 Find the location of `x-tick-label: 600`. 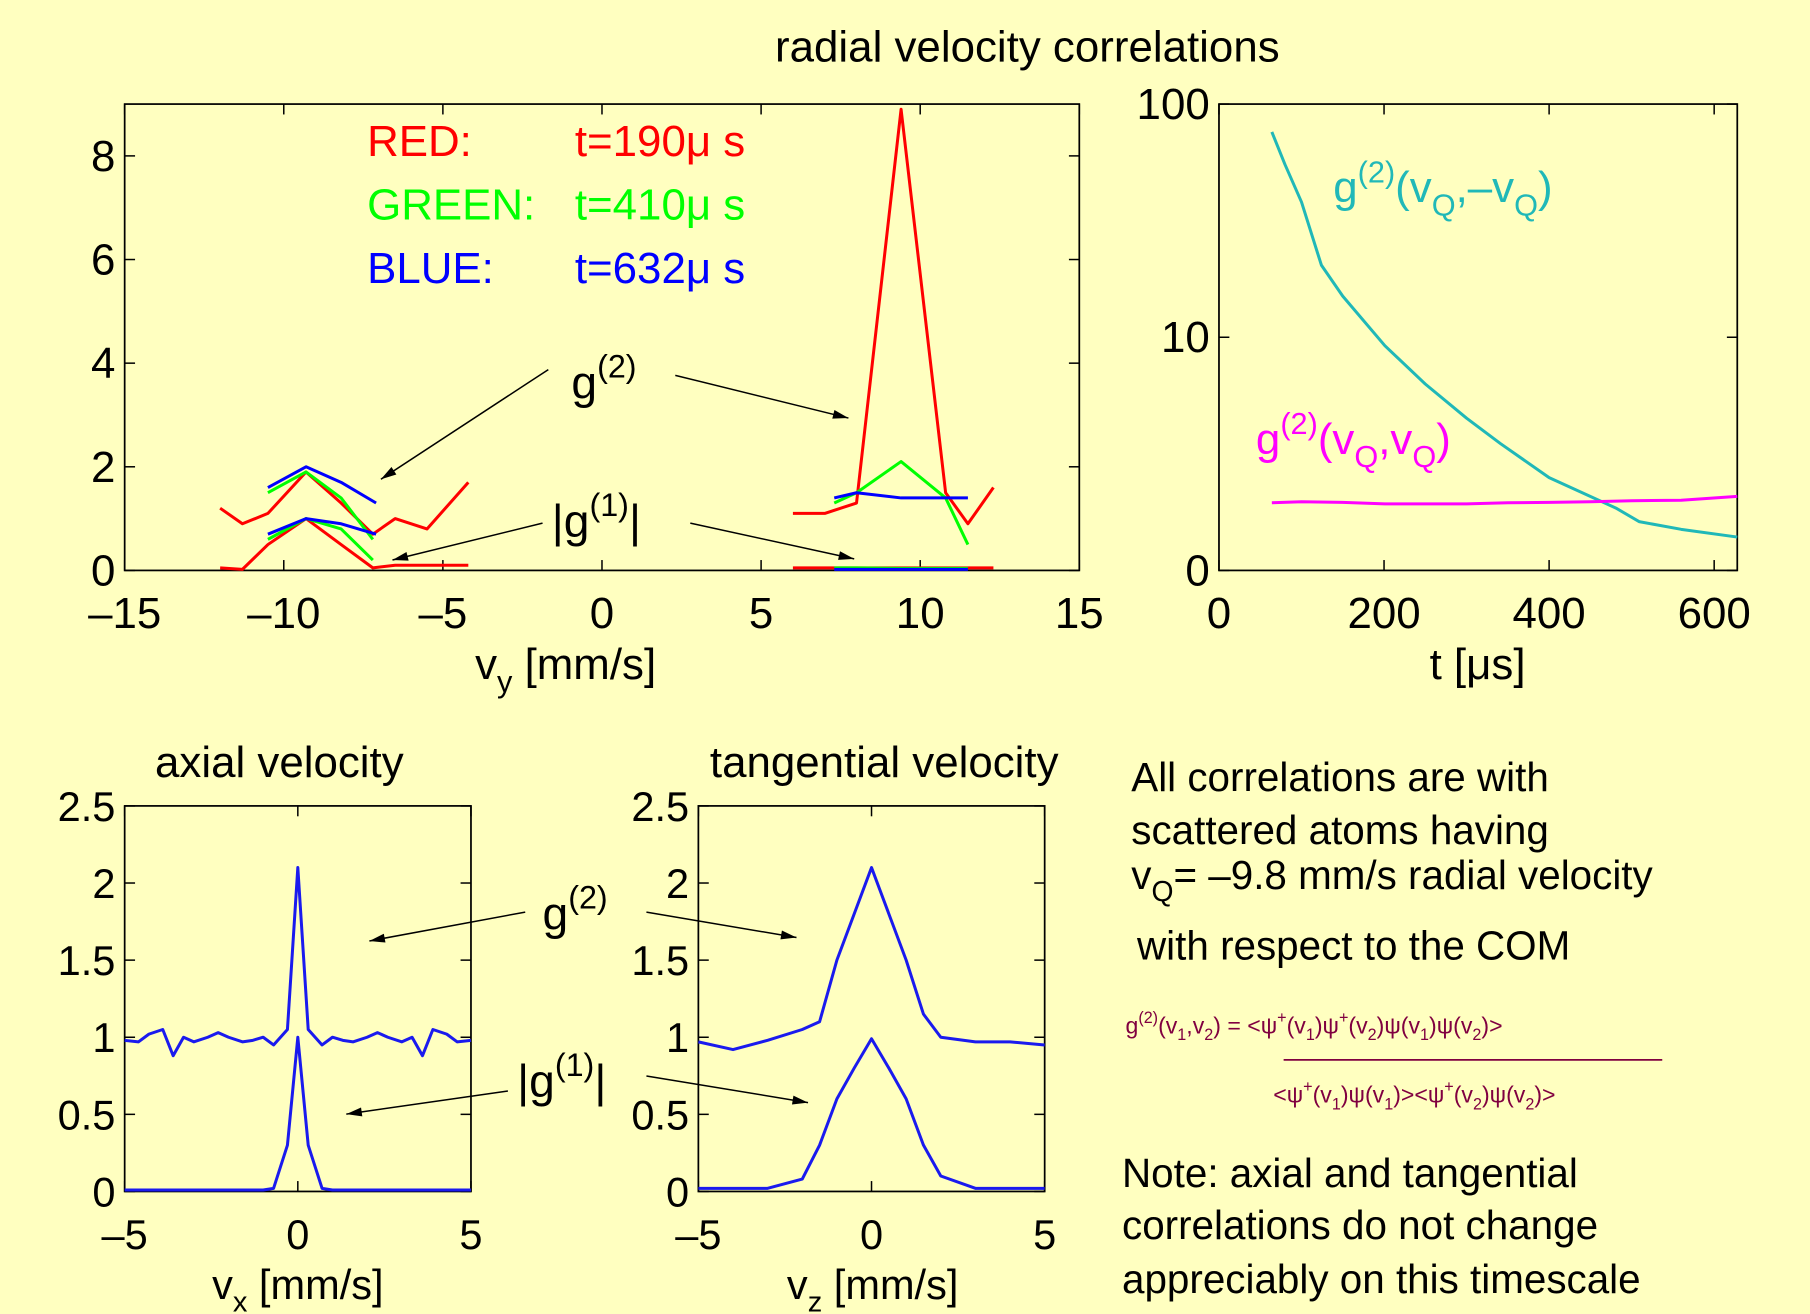

x-tick-label: 600 is located at coordinates (1714, 613).